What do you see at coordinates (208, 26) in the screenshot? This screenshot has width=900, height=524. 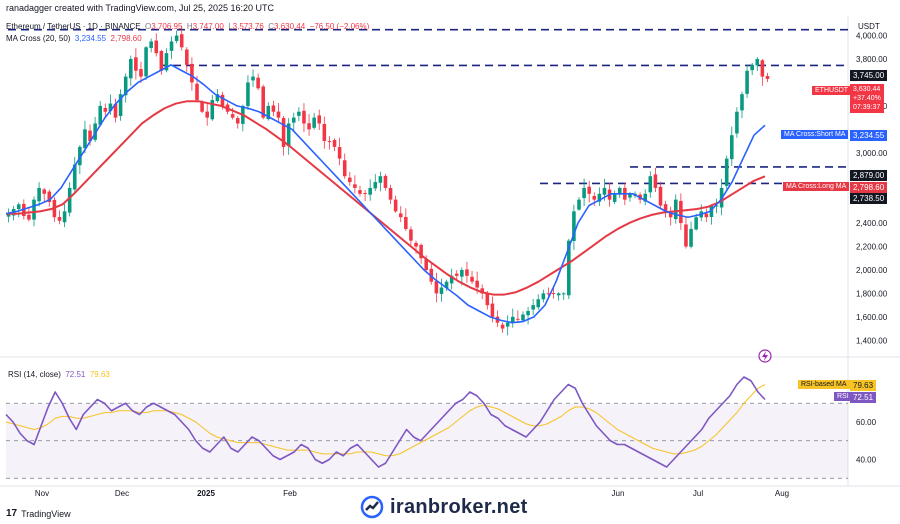 I see `high-value: 3,747.00` at bounding box center [208, 26].